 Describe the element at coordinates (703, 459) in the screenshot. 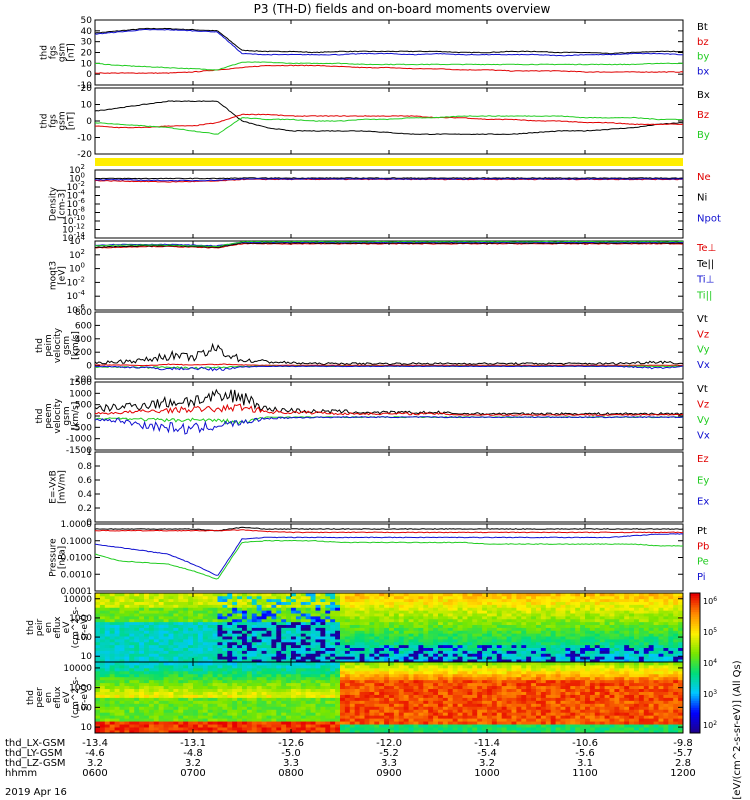

I see `legend-entry: Ez` at that location.